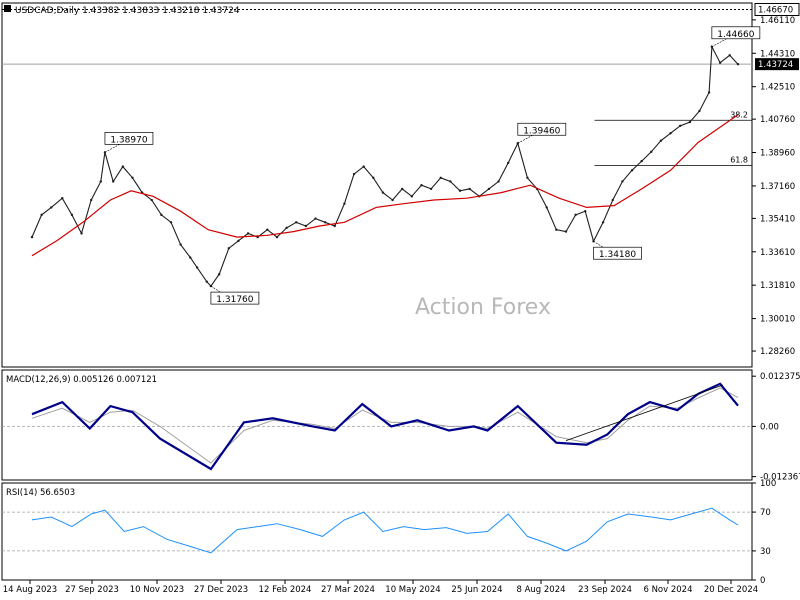 The image size is (800, 600). What do you see at coordinates (777, 219) in the screenshot?
I see `price-tick-label-6: 1.35410` at bounding box center [777, 219].